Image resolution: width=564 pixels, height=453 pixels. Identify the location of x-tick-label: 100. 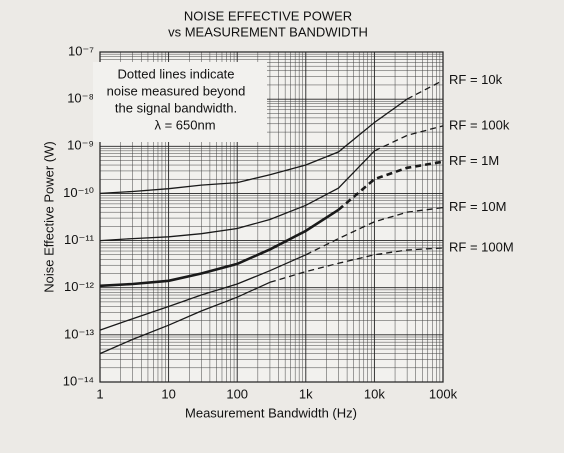
(237, 393).